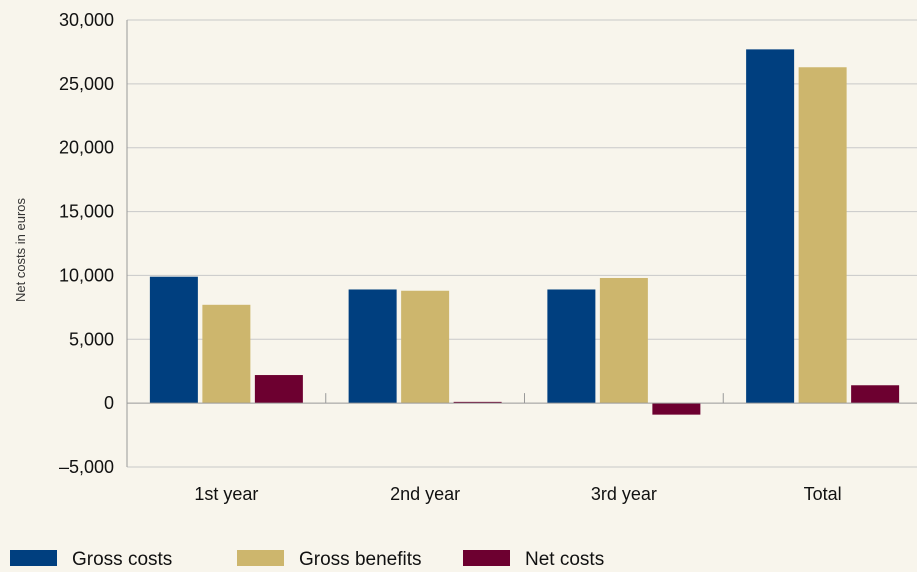 The height and width of the screenshot is (572, 917). What do you see at coordinates (20, 249) in the screenshot?
I see `y-axis-title: Net costs in euros` at bounding box center [20, 249].